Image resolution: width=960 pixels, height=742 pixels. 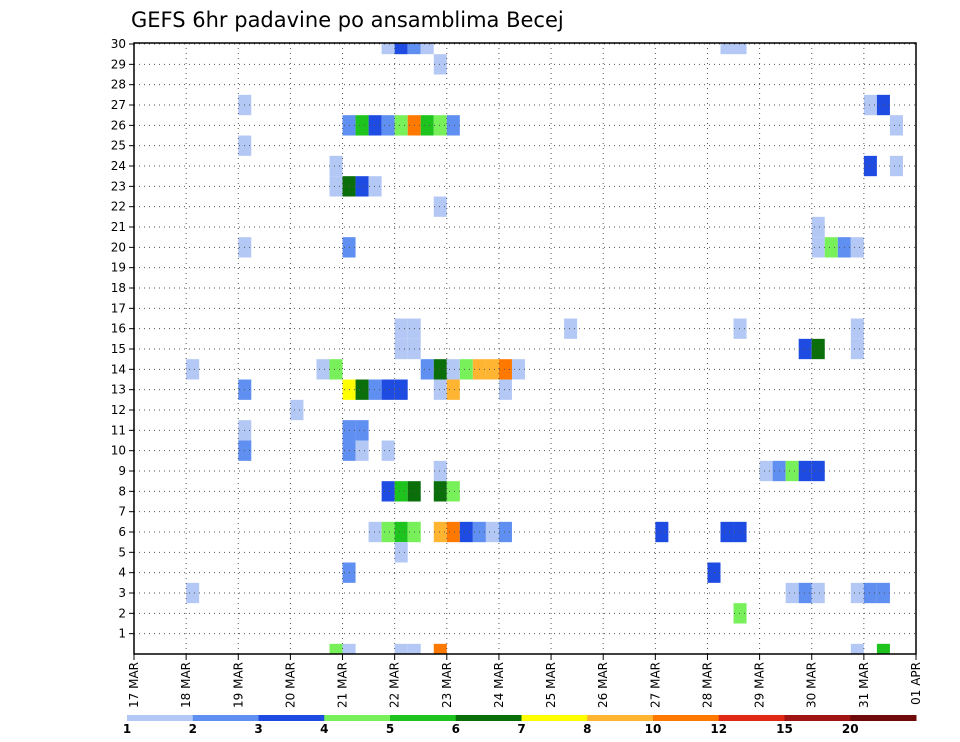 I want to click on y-tick-label: 24, so click(x=118, y=166).